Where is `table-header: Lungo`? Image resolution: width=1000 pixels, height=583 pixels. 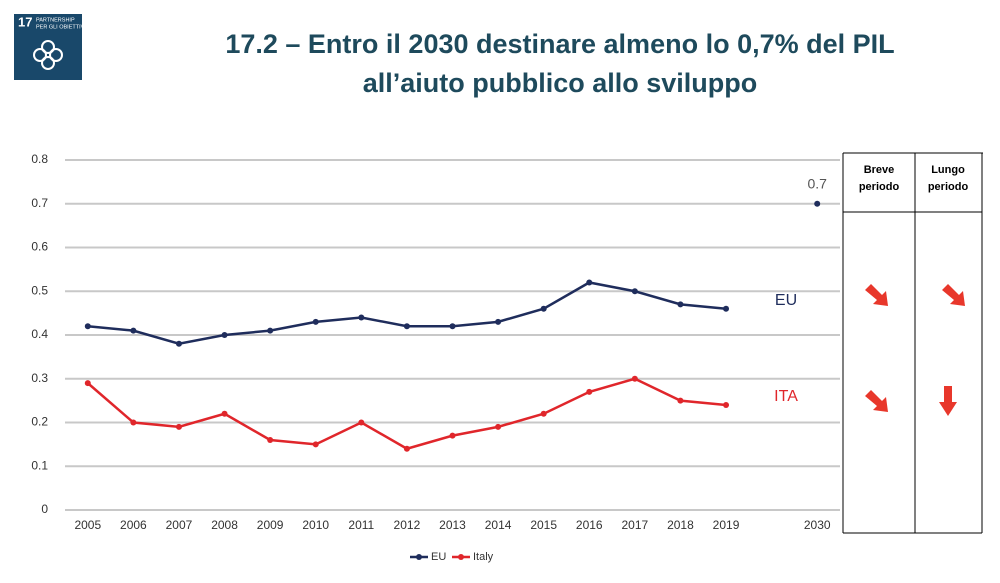 table-header: Lungo is located at coordinates (948, 170).